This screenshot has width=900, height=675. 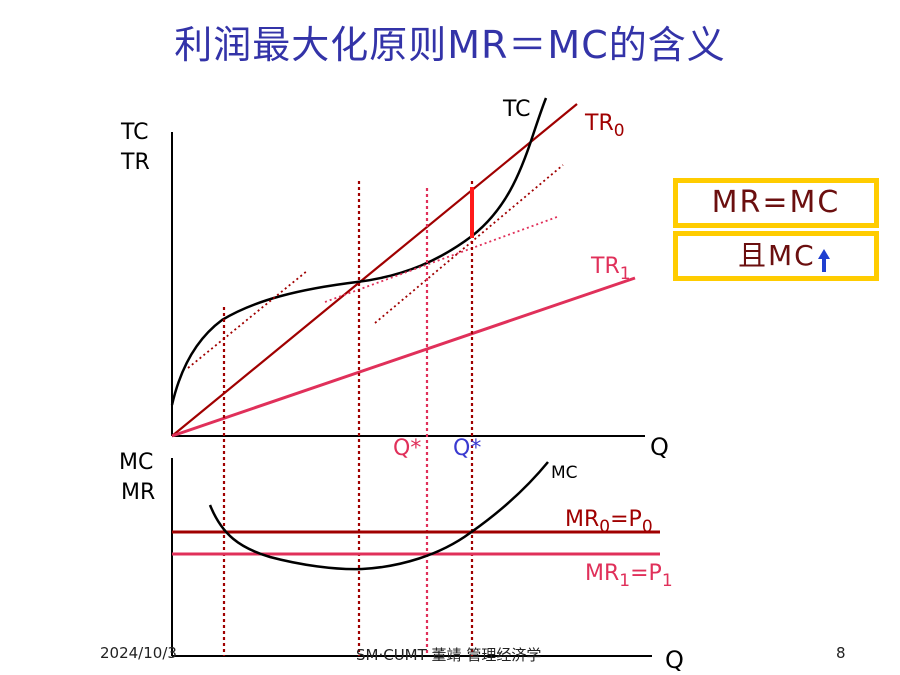 I want to click on mr1-label-sub1: 1, so click(x=624, y=581).